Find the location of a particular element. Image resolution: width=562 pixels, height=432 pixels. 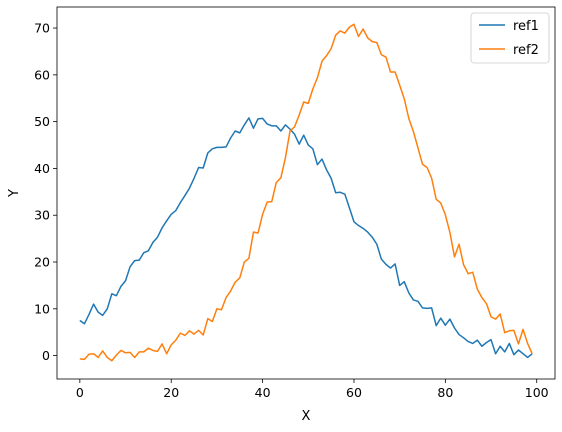

y-axis-label: Y is located at coordinates (14, 193).